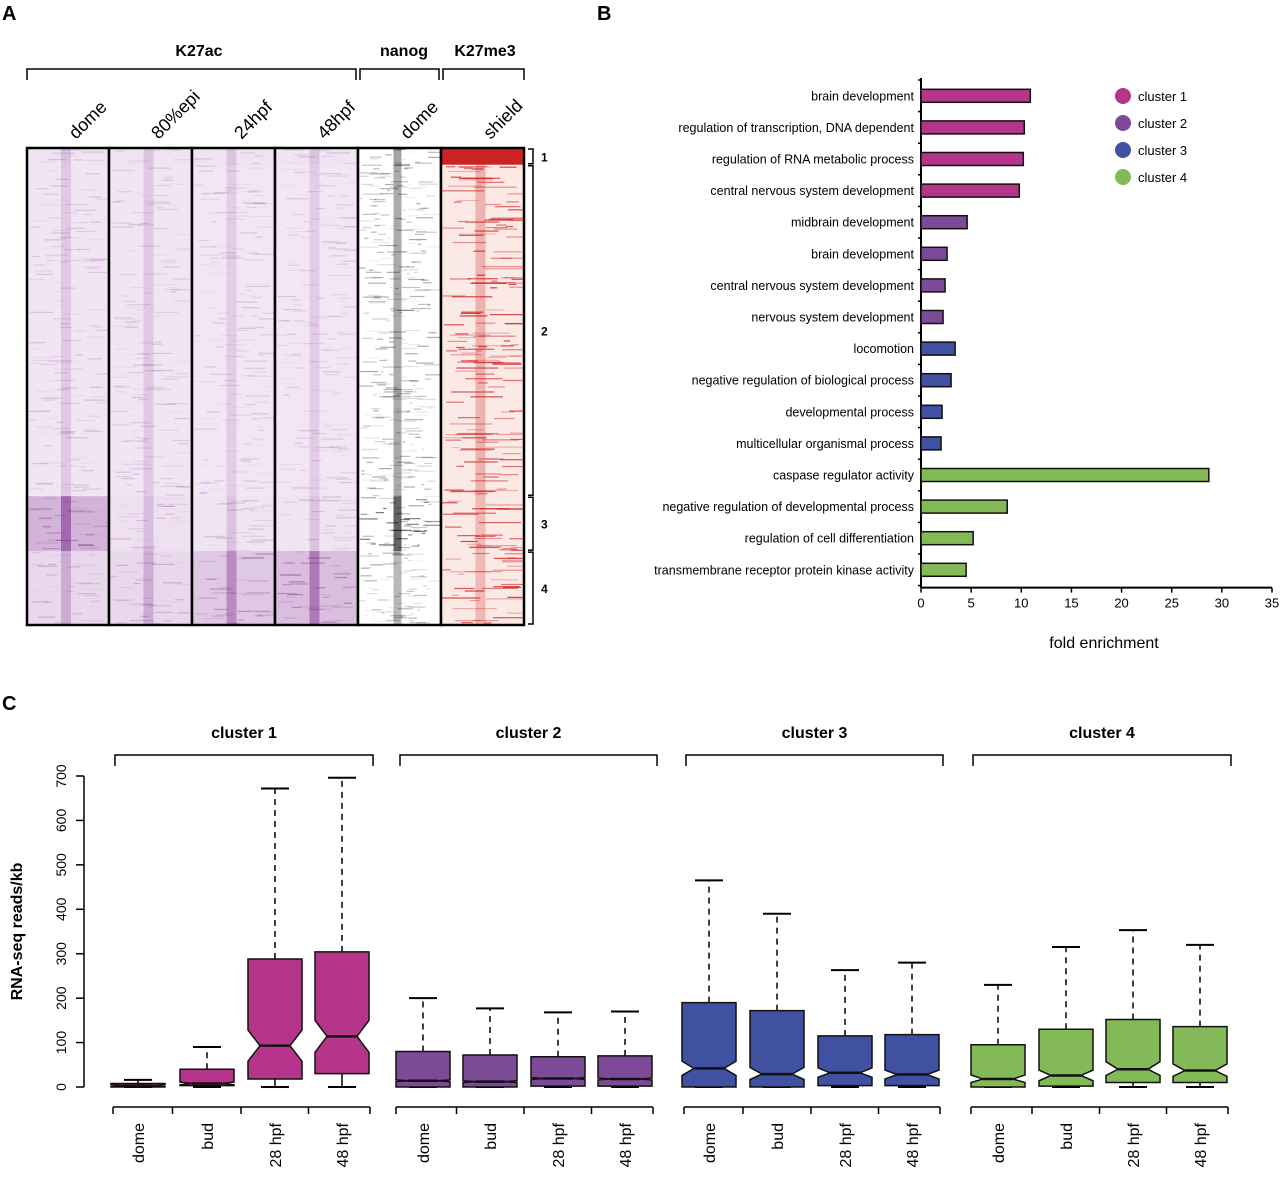 This screenshot has height=1180, width=1280. What do you see at coordinates (531, 588) in the screenshot?
I see `cluster-bracket` at bounding box center [531, 588].